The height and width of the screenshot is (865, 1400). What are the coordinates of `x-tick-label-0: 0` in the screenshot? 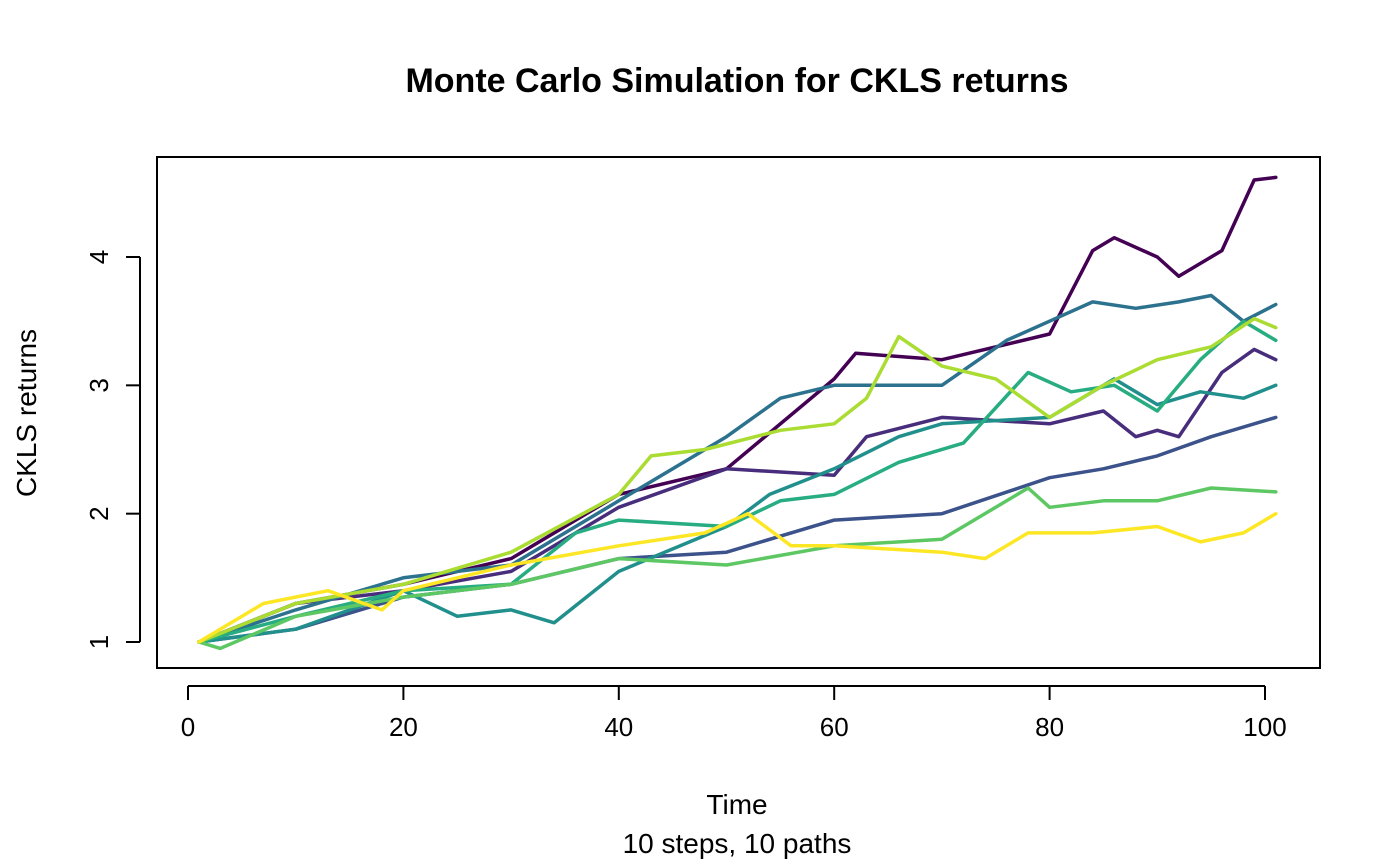 It's located at (188, 727).